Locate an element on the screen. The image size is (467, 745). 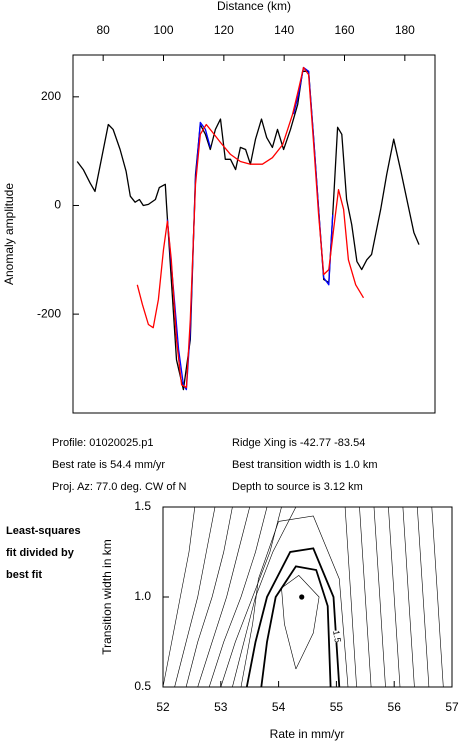
x-tick-label: 160 is located at coordinates (344, 30).